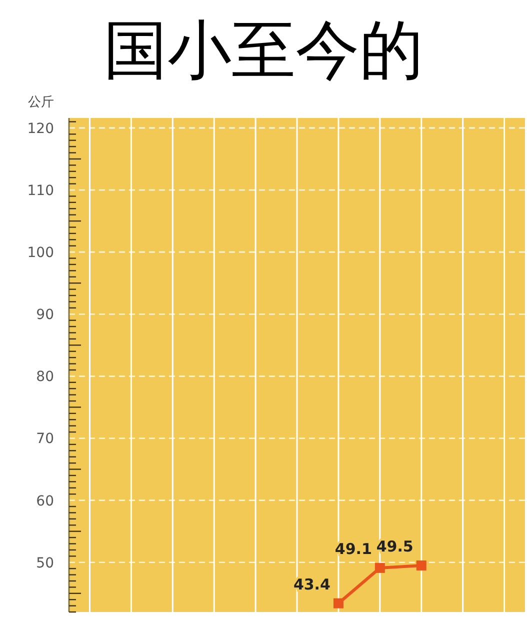 The width and height of the screenshot is (527, 620). Describe the element at coordinates (45, 315) in the screenshot. I see `y-tick-label: 90` at that location.